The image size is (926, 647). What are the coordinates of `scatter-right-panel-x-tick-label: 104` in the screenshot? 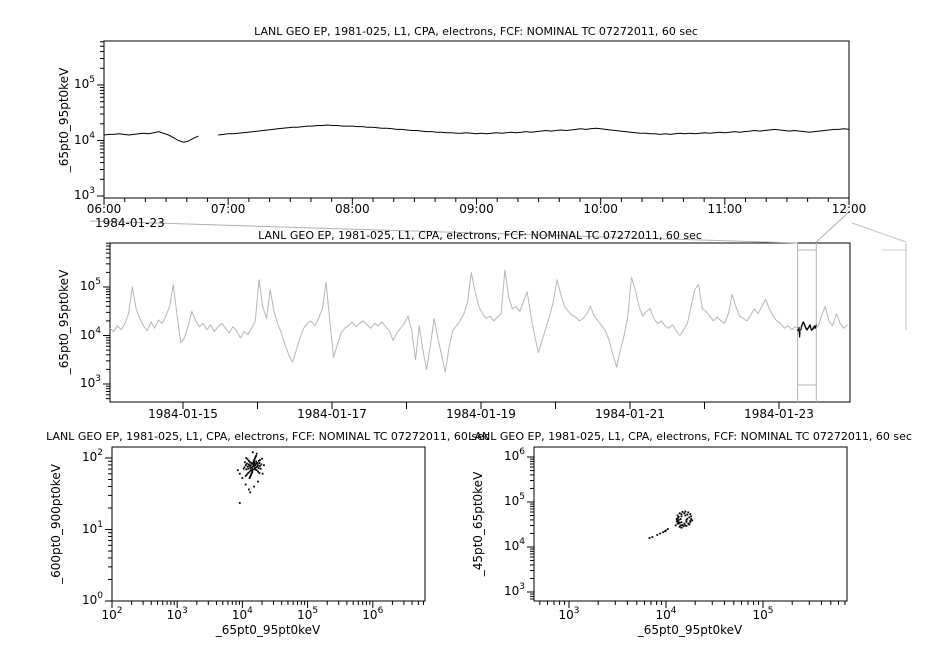 It's located at (666, 614).